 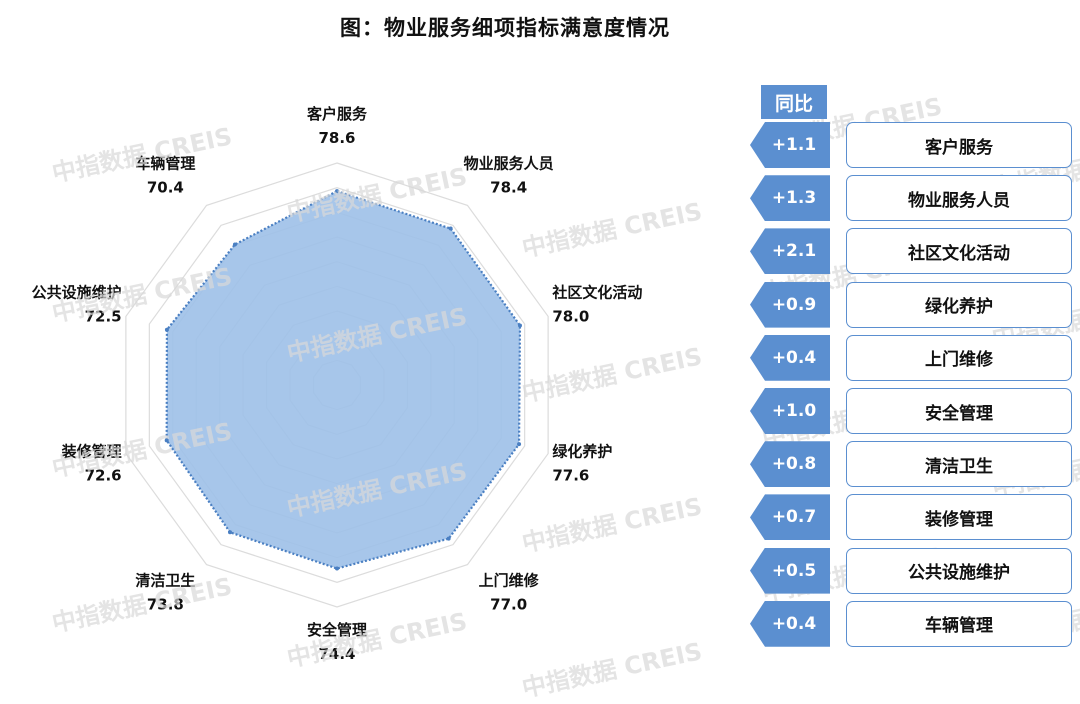 What do you see at coordinates (165, 581) in the screenshot?
I see `axis-label-7: 清洁卫生` at bounding box center [165, 581].